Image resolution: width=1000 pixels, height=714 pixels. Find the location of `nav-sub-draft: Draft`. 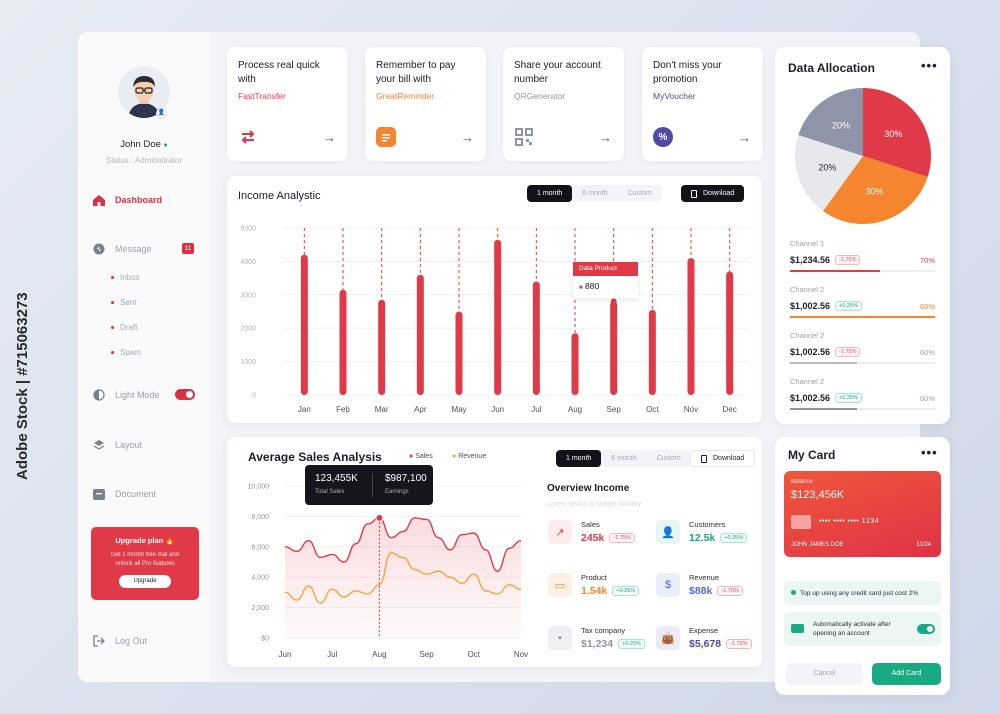

nav-sub-draft: Draft is located at coordinates (124, 327).